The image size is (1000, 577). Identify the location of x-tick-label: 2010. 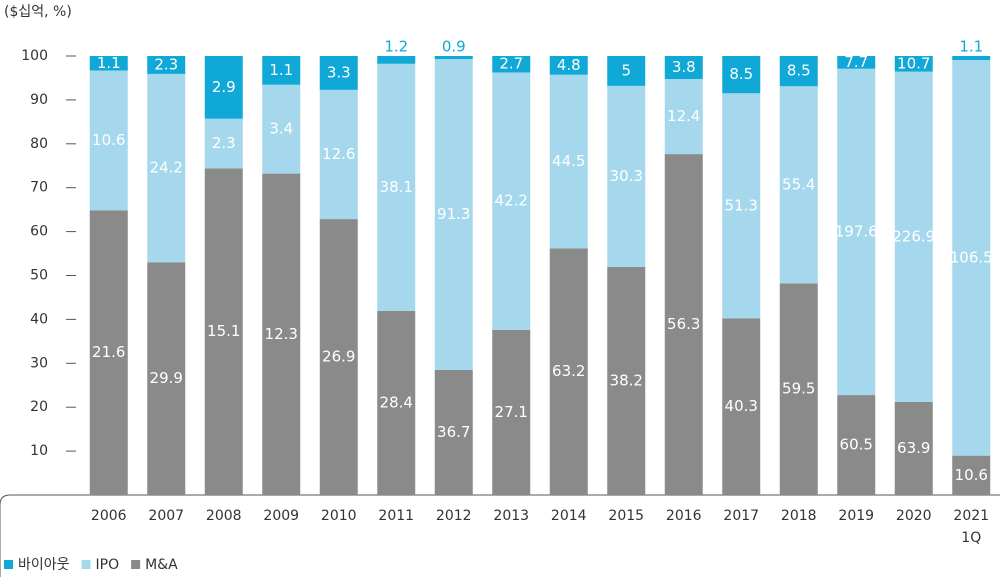
(339, 516).